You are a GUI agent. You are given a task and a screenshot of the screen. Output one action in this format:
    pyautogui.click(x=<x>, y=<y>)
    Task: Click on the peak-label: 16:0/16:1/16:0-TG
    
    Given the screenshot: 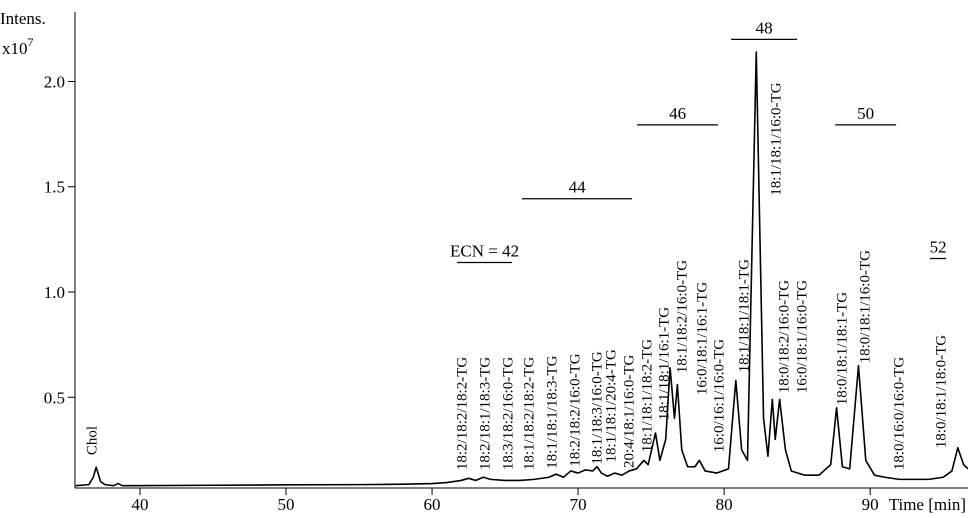 What is the action you would take?
    pyautogui.click(x=720, y=395)
    